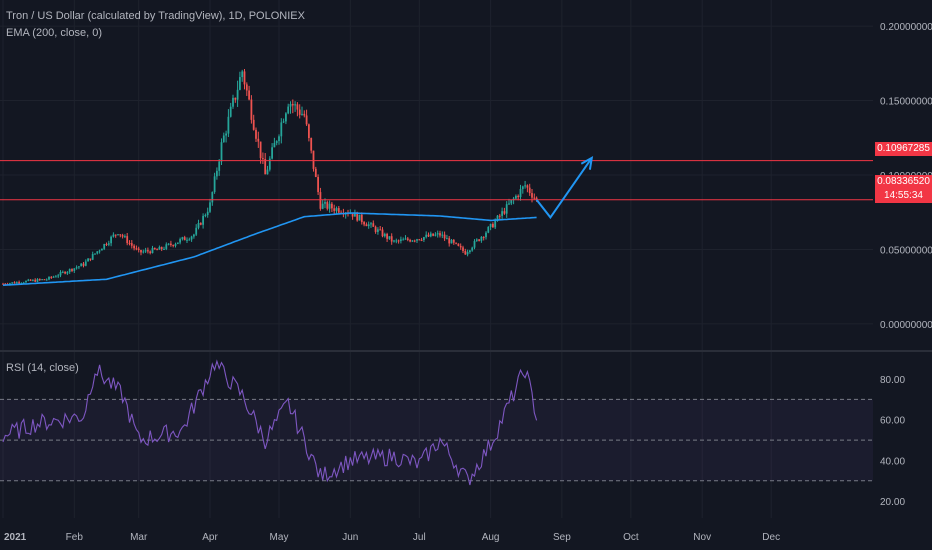  What do you see at coordinates (771, 537) in the screenshot?
I see `time-axis-tick: Dec` at bounding box center [771, 537].